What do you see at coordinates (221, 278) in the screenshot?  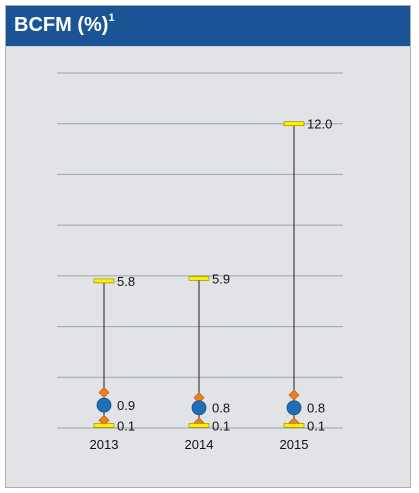 I see `max-label: 5.9` at bounding box center [221, 278].